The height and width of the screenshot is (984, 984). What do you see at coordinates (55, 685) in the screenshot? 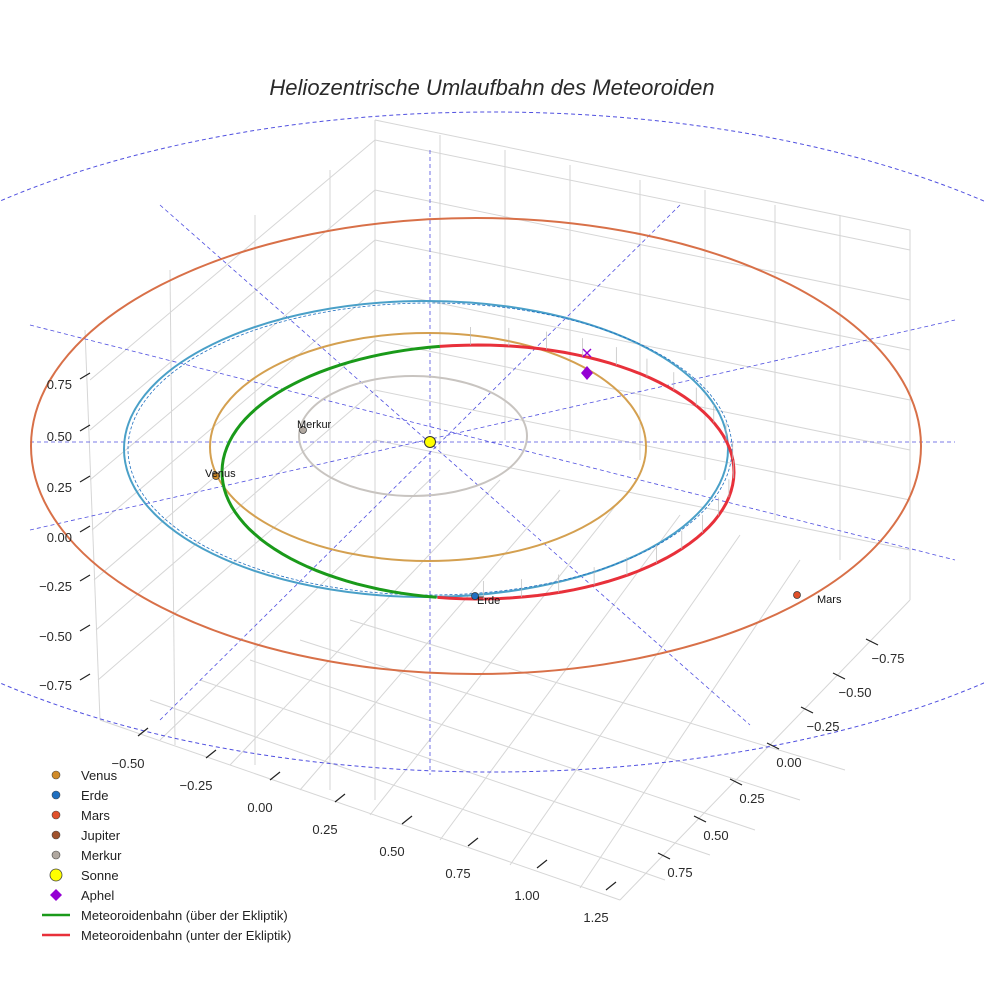
I see `z-tick-label: −0.75` at bounding box center [55, 685].